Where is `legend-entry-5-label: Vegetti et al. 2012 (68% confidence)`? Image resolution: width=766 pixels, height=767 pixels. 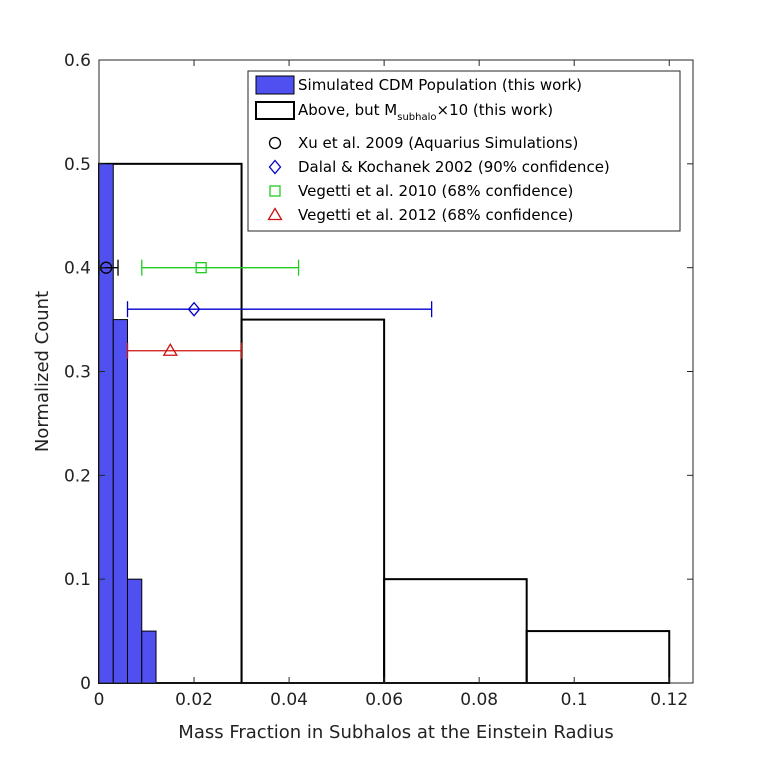
legend-entry-5-label: Vegetti et al. 2012 (68% confidence) is located at coordinates (435, 215).